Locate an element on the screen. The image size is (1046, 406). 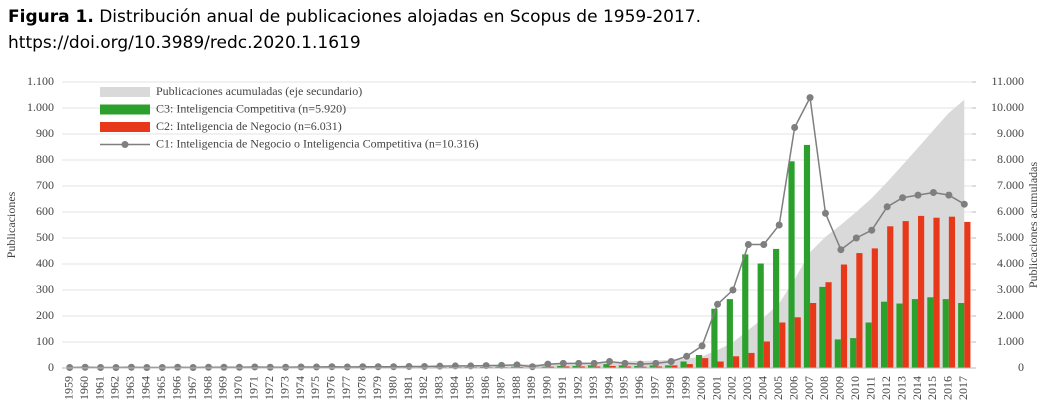
x-tick-label: 1962 is located at coordinates (115, 388).